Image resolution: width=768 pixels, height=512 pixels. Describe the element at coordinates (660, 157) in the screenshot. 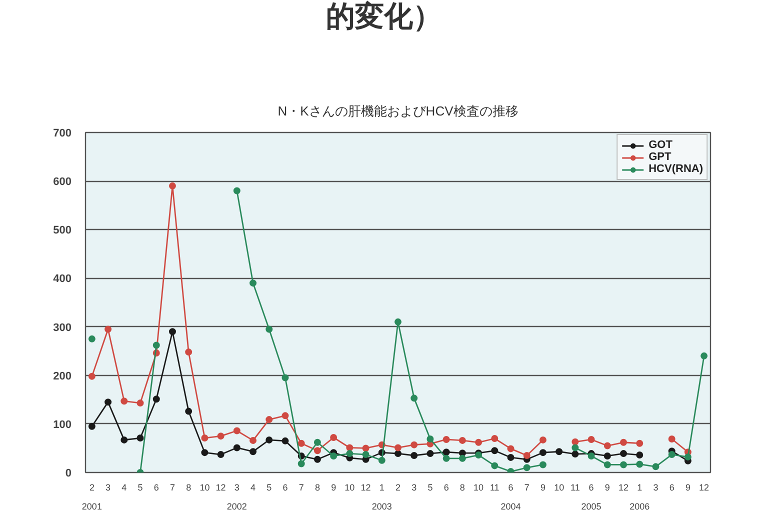

I see `legend-label: GPT` at that location.